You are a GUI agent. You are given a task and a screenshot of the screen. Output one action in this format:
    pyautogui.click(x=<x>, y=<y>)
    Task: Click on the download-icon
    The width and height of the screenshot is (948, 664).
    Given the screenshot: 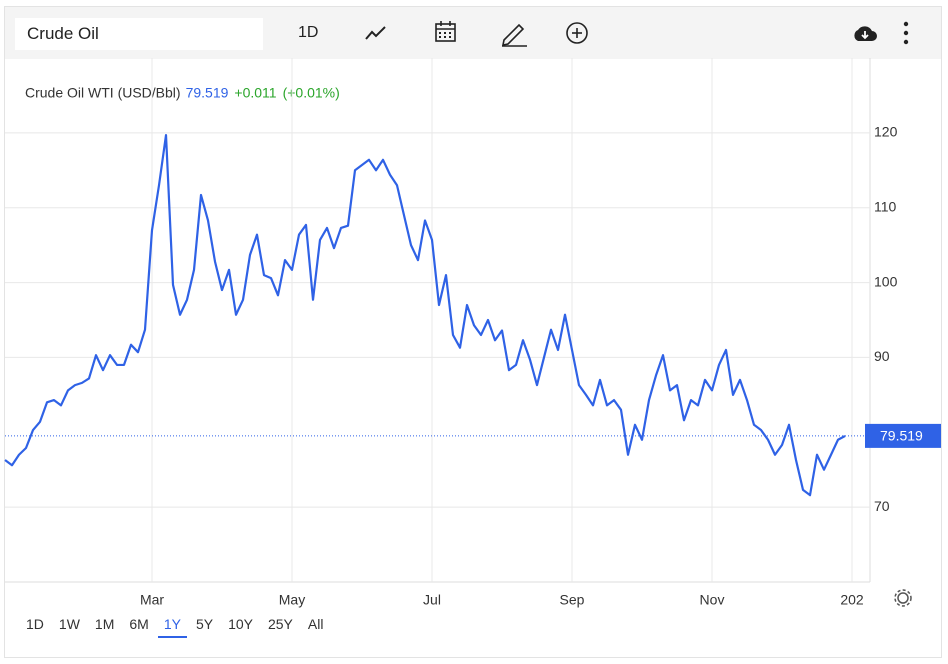 What is the action you would take?
    pyautogui.click(x=865, y=33)
    